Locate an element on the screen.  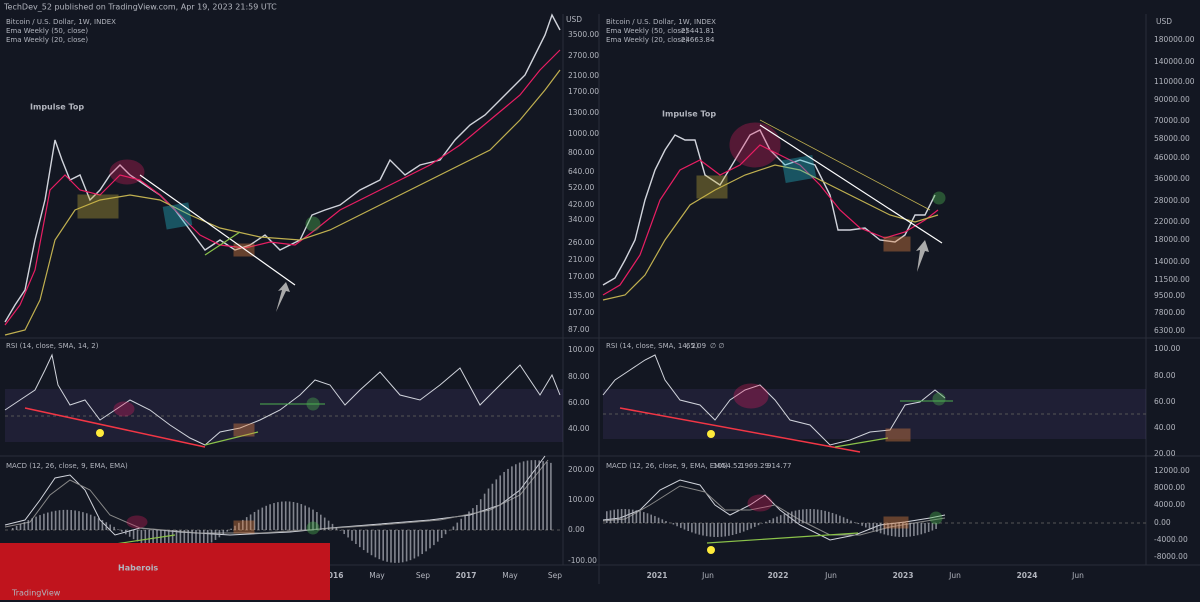
price-tick: 70000.00 is located at coordinates (1172, 120).